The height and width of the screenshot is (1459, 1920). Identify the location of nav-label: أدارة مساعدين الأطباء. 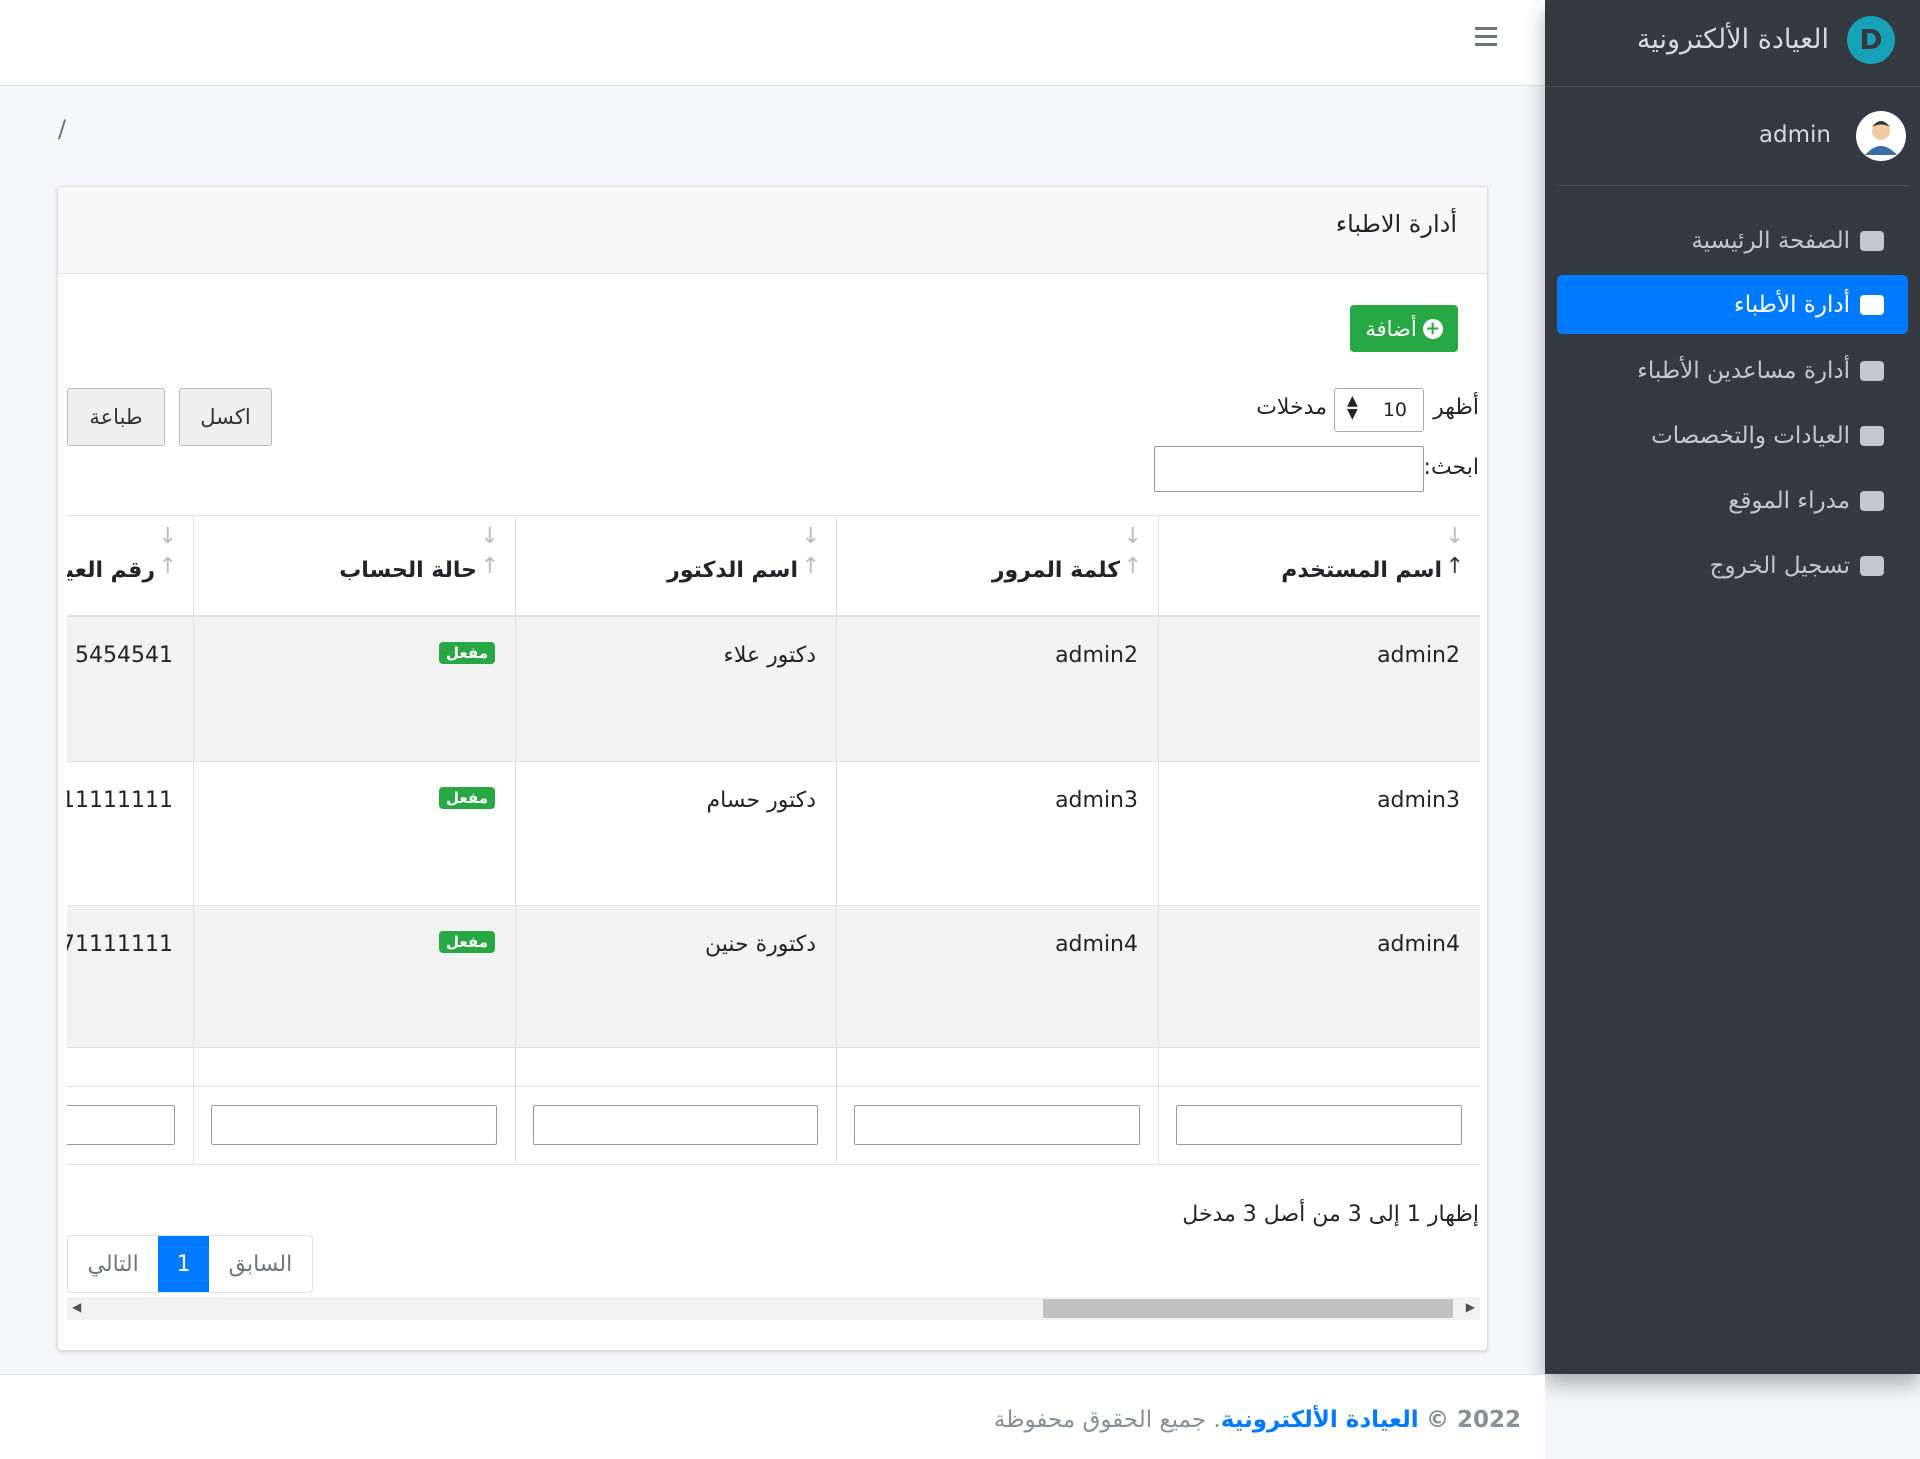
(1743, 370).